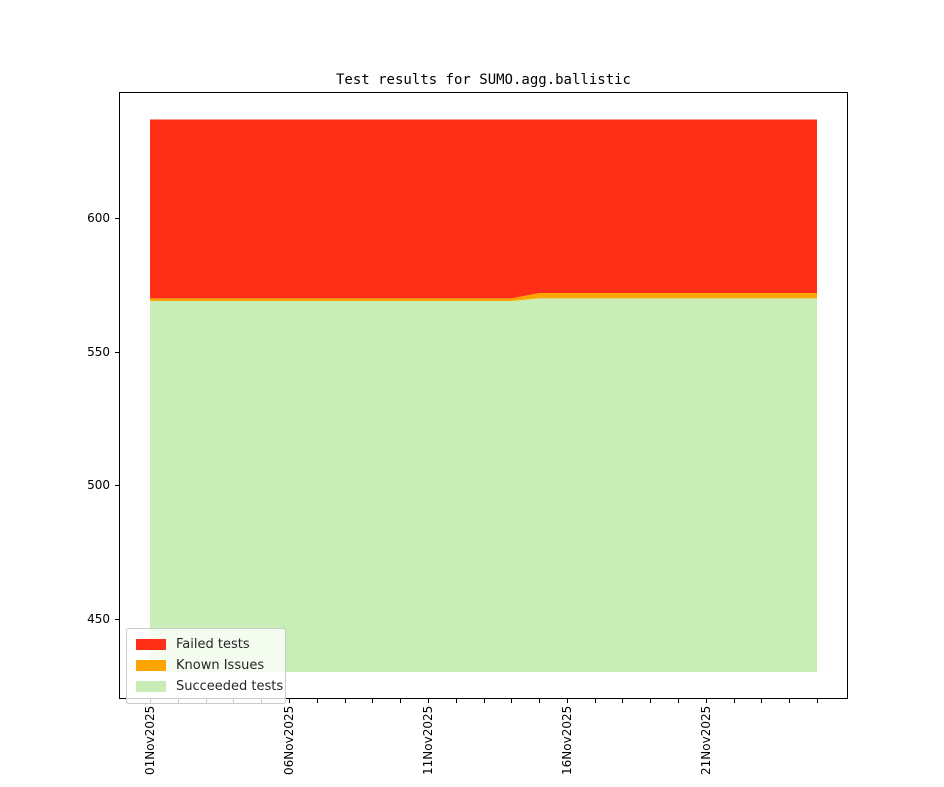 This screenshot has width=944, height=787. Describe the element at coordinates (566, 740) in the screenshot. I see `x-tick-label: 16Nov2025` at that location.